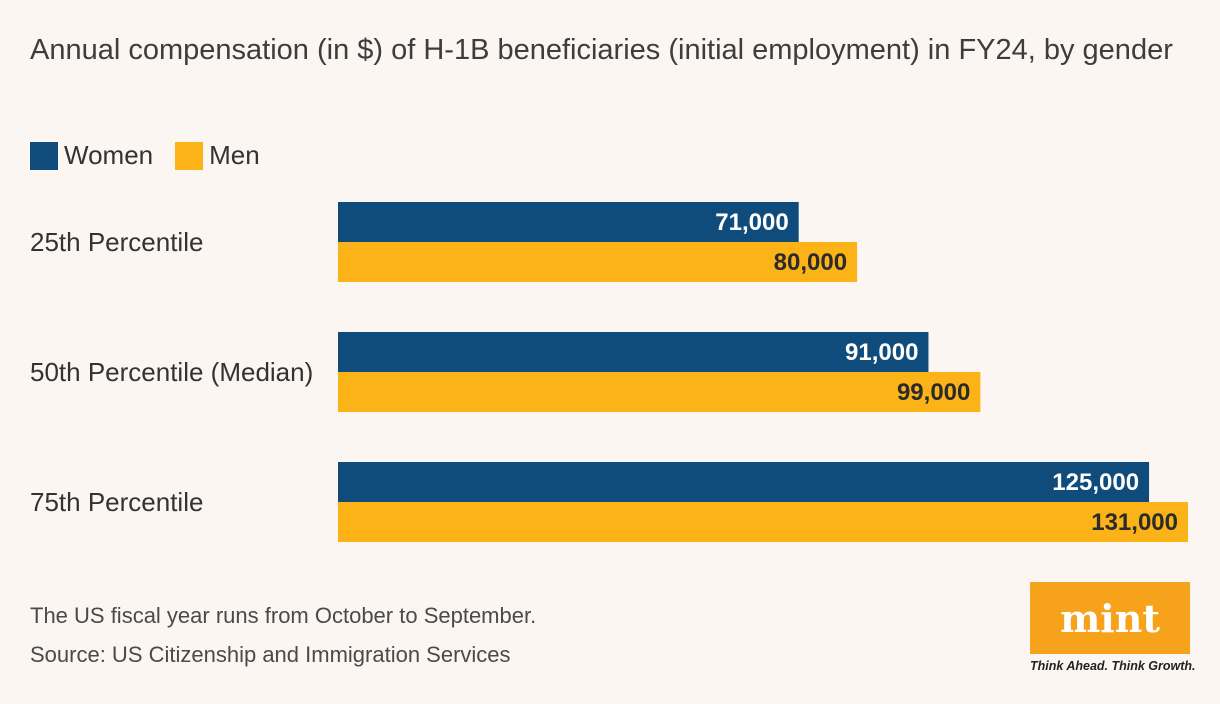  I want to click on logo-tagline: Think Ahead. Think Growth., so click(1113, 666).